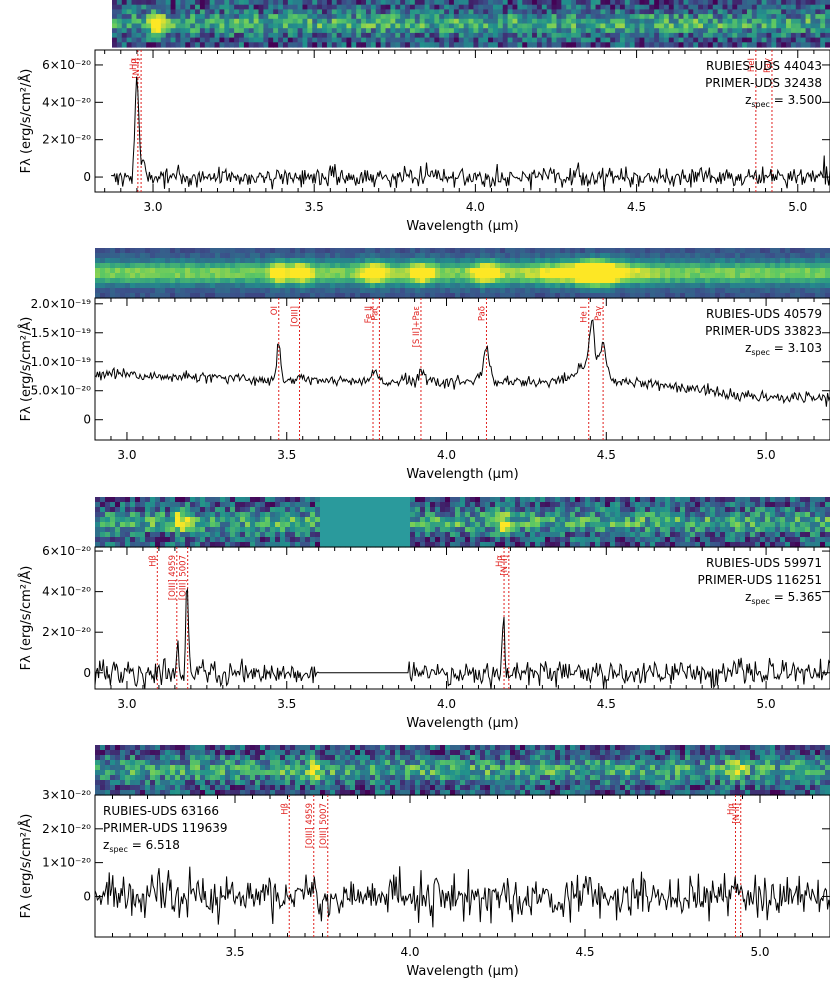 The height and width of the screenshot is (981, 830). I want to click on y-tick-label: 1.5×10⁻¹⁹, so click(61, 333).